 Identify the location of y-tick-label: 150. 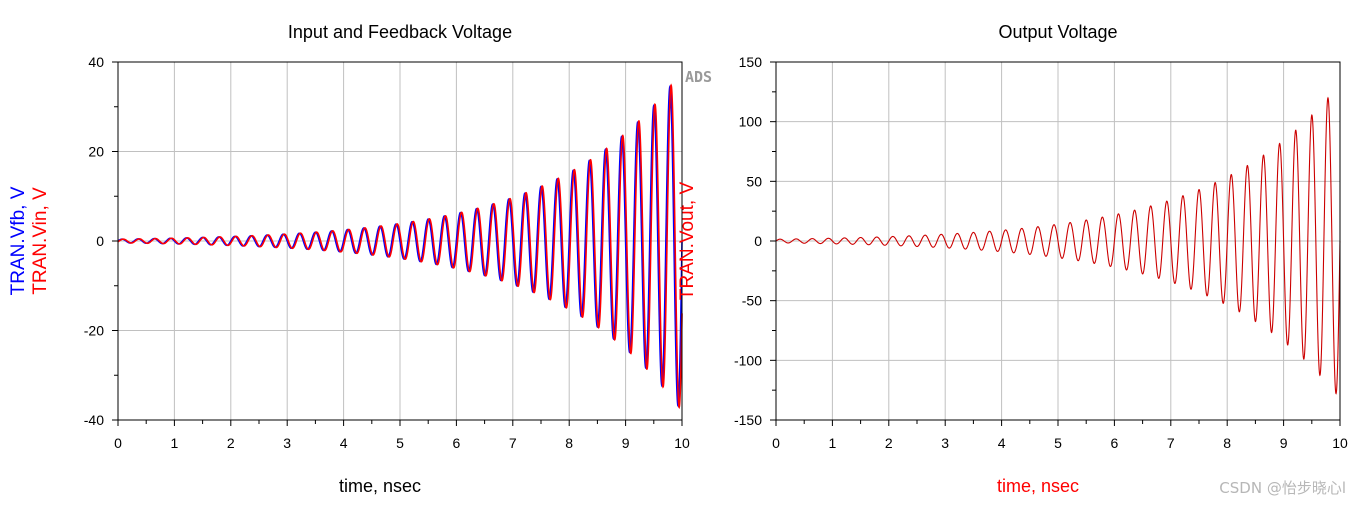
(751, 62).